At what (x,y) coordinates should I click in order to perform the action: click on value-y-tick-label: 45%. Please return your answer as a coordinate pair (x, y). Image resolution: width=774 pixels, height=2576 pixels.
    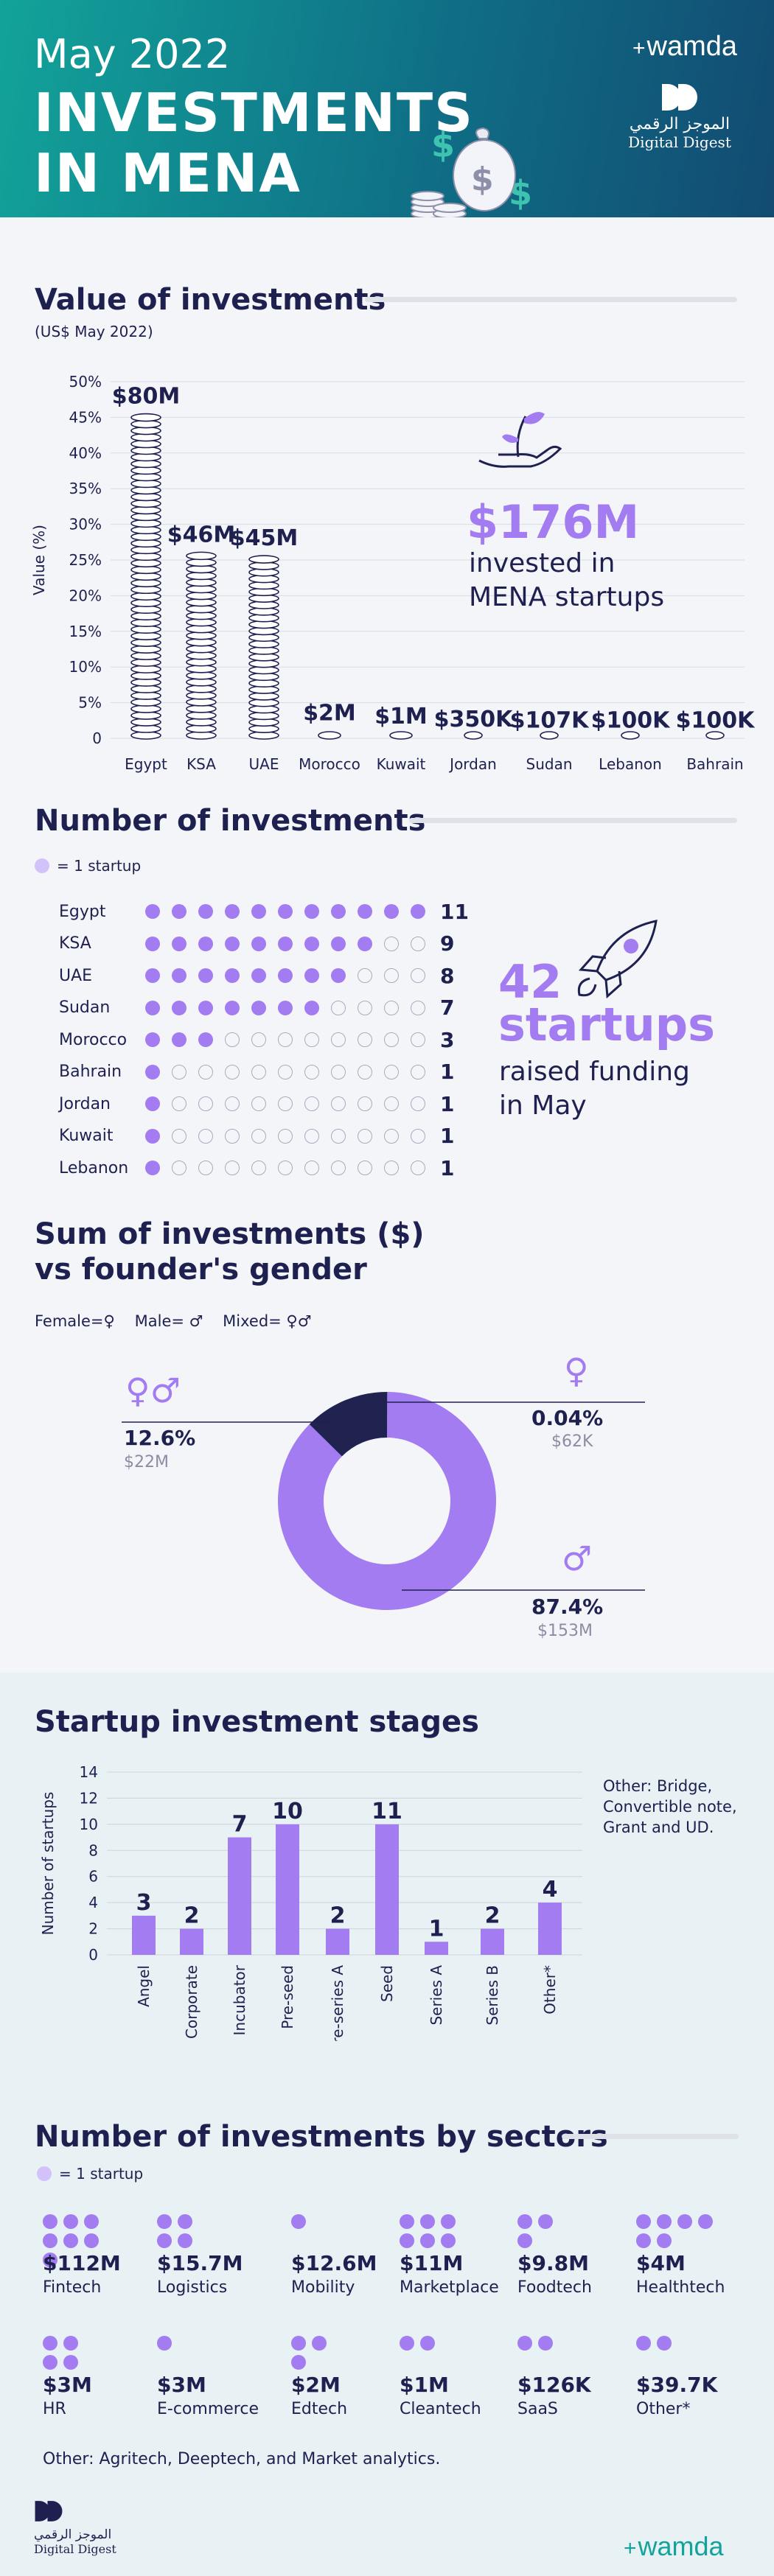
    Looking at the image, I should click on (85, 417).